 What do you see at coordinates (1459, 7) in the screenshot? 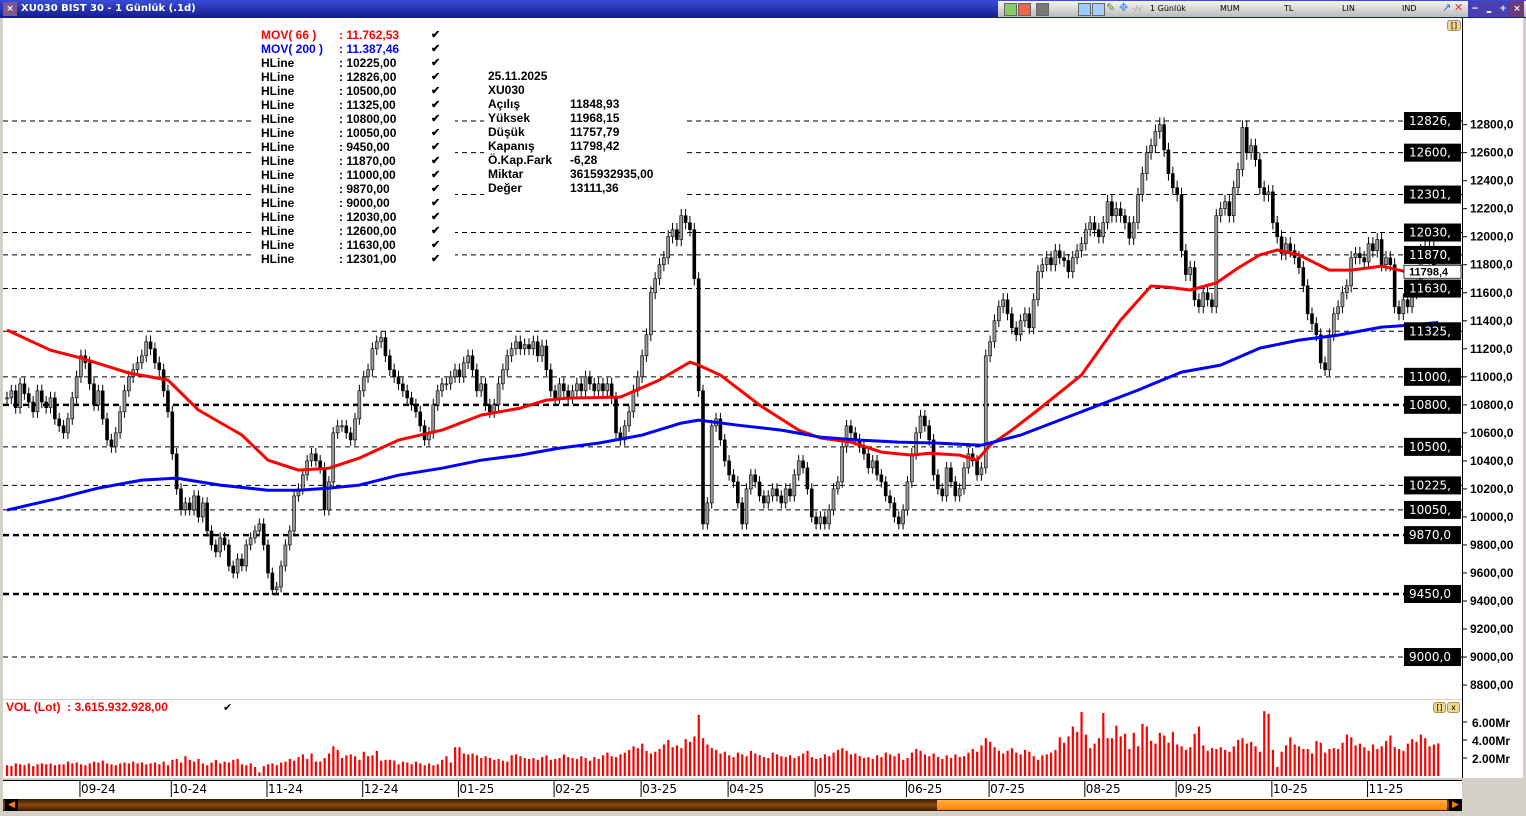
I see `tools-icon: ✕` at bounding box center [1459, 7].